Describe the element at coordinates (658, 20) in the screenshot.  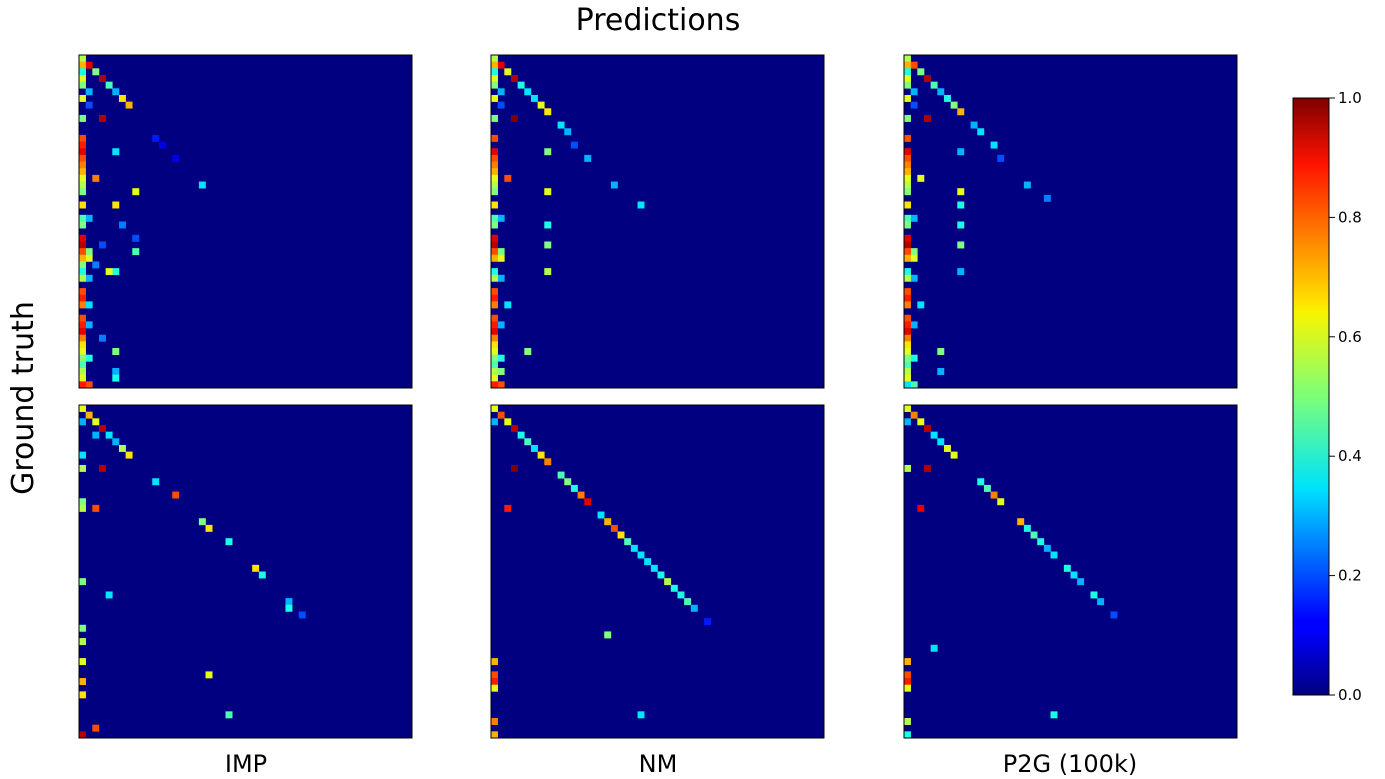
I see `figure-title: Predictions` at that location.